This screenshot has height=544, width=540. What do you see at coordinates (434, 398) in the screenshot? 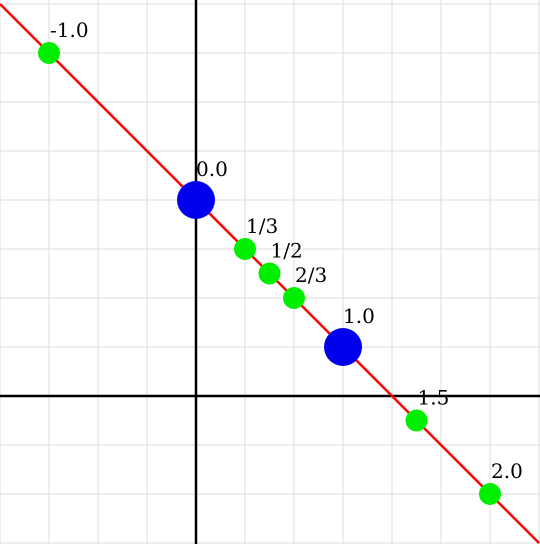
I see `point-label-6: 1.5` at bounding box center [434, 398].